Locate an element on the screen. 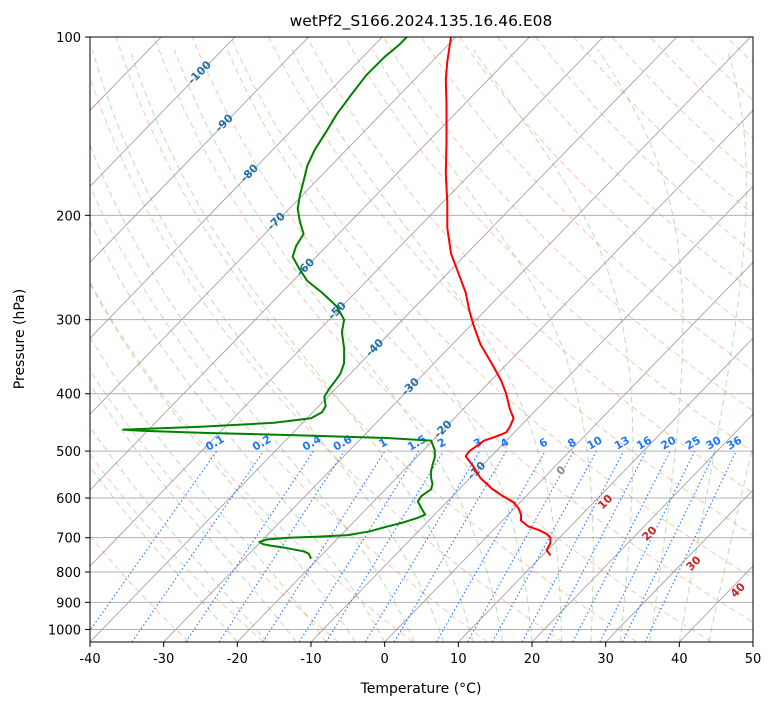  mixing-ratio-label: 10 is located at coordinates (595, 442).